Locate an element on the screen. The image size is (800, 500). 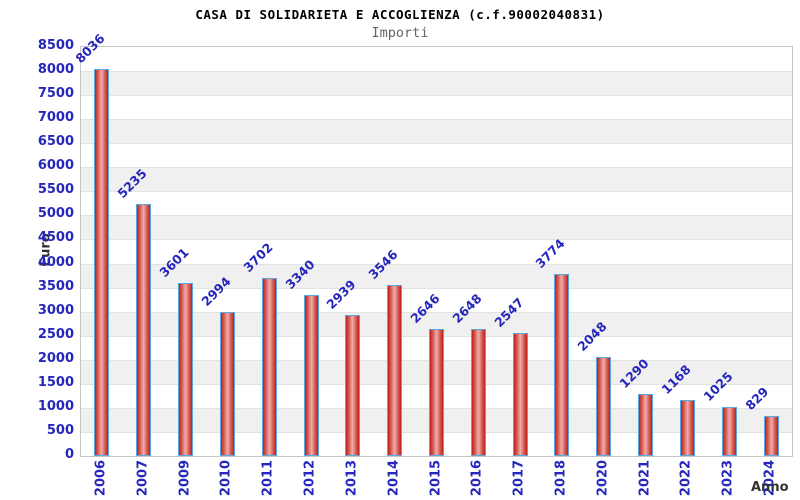
y-tick-7500: 7500 is located at coordinates (55, 94).